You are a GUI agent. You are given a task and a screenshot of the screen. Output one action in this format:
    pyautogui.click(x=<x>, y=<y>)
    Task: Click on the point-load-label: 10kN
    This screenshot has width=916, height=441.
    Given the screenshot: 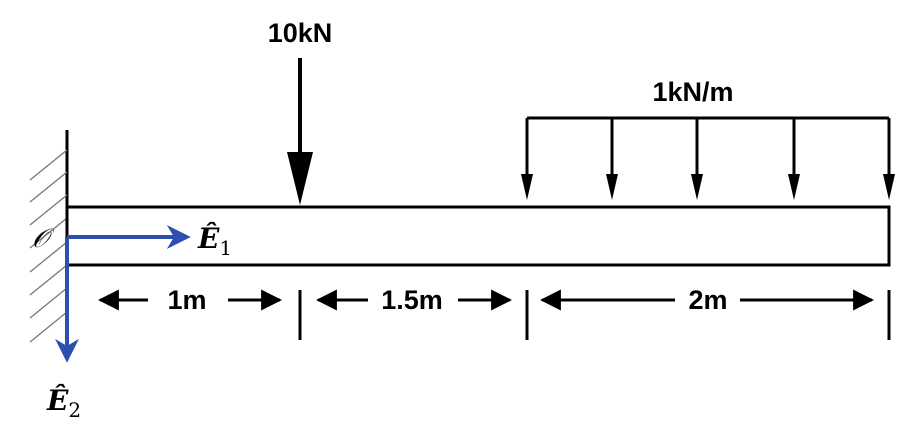 What is the action you would take?
    pyautogui.click(x=300, y=33)
    